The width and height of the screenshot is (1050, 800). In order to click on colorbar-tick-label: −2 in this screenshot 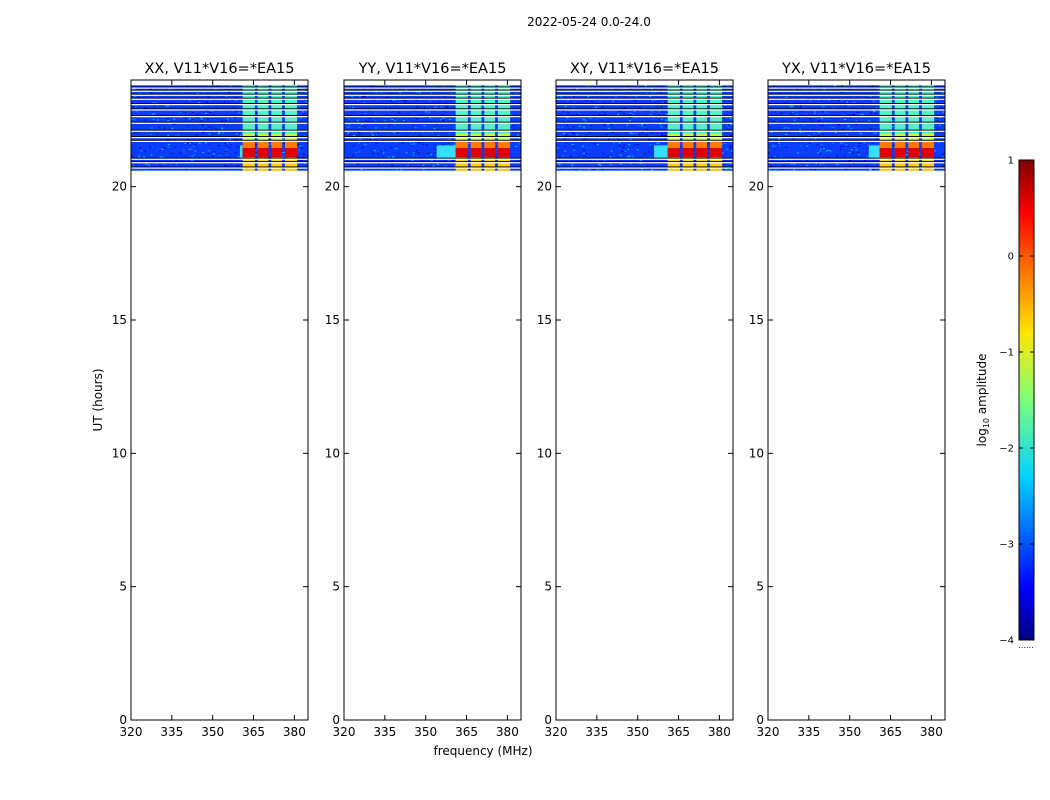, I will do `click(1006, 449)`.